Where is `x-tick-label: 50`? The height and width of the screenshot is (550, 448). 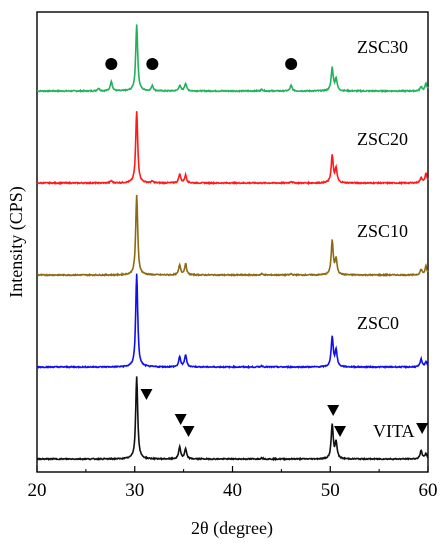 x-tick-label: 50 is located at coordinates (330, 490).